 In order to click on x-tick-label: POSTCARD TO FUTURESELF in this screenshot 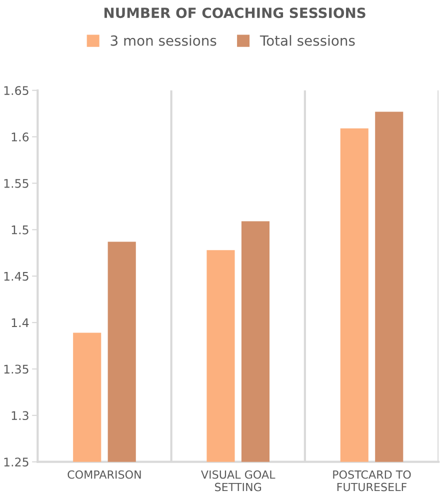, I will do `click(372, 481)`.